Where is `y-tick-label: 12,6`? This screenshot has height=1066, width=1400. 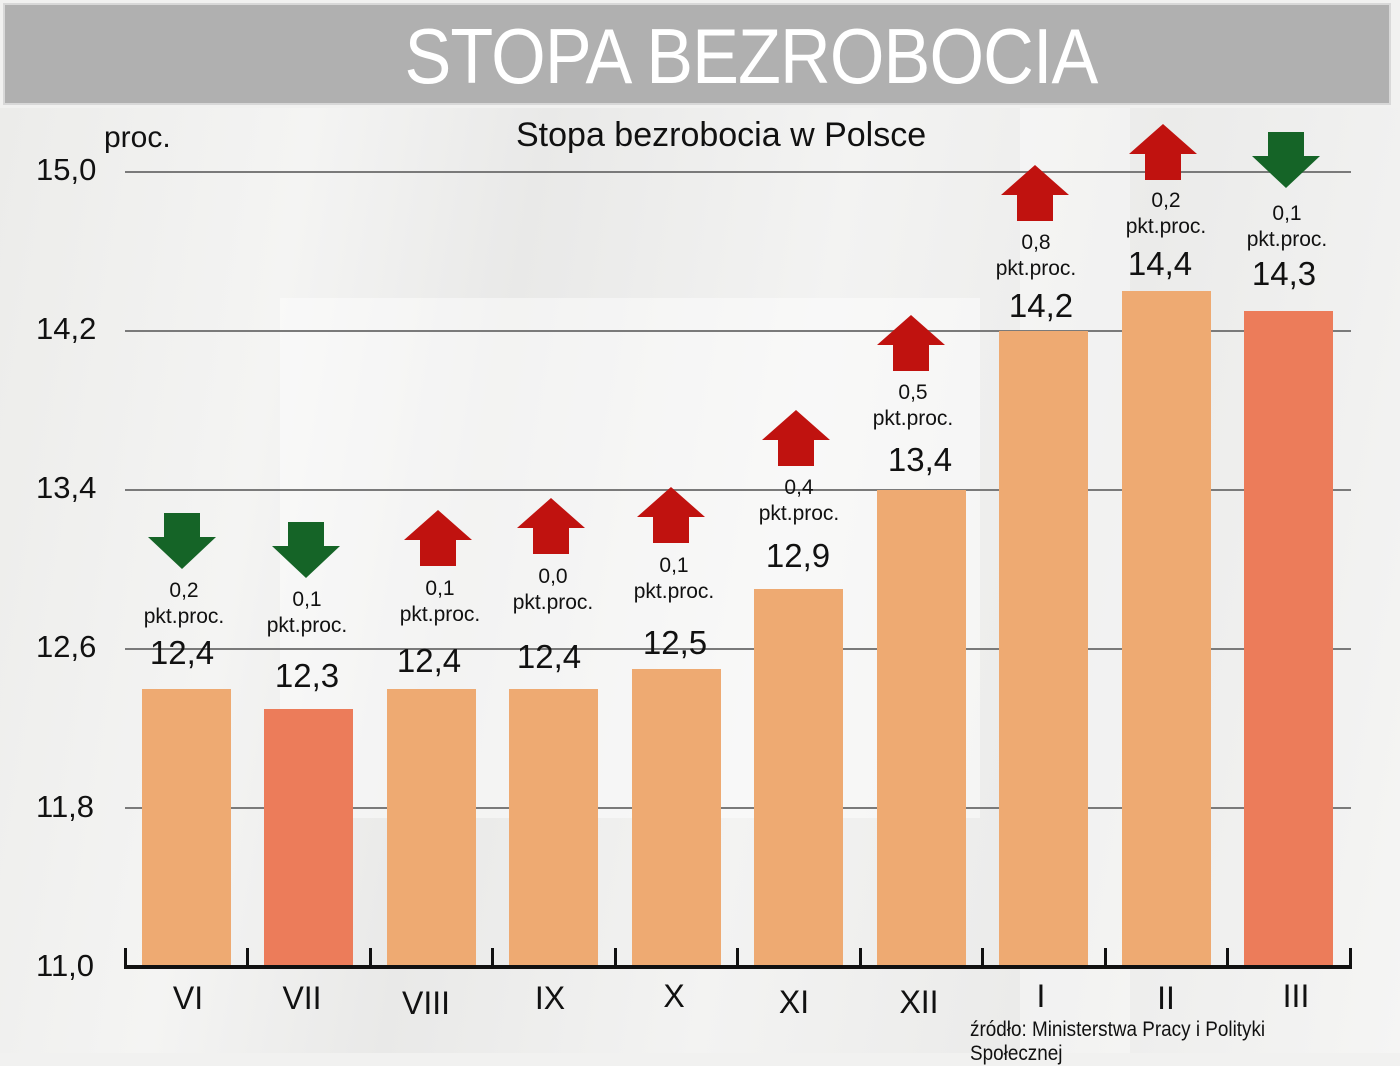 y-tick-label: 12,6 is located at coordinates (66, 646).